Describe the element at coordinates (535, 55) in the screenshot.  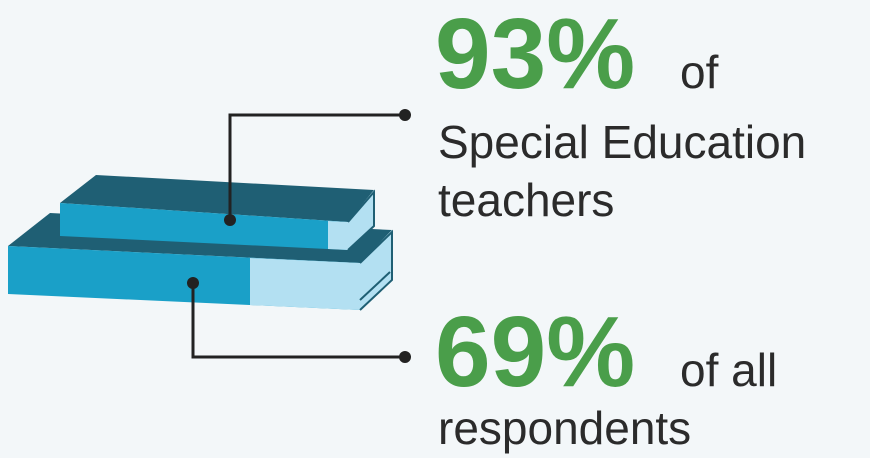
I see `stat-figure: 93%` at that location.